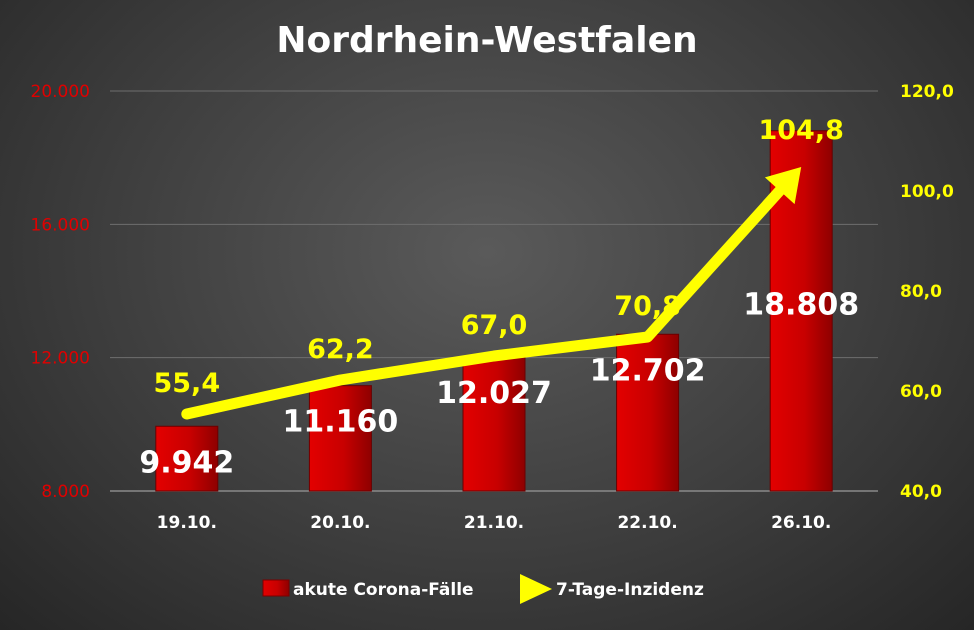  What do you see at coordinates (60, 92) in the screenshot?
I see `left-tick-label: 20.000` at bounding box center [60, 92].